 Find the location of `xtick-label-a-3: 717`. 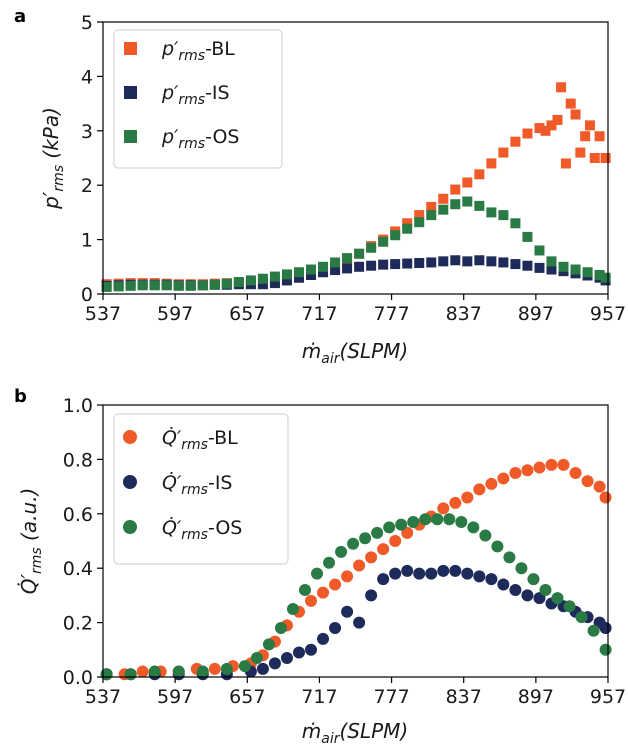

xtick-label-a-3: 717 is located at coordinates (319, 314).